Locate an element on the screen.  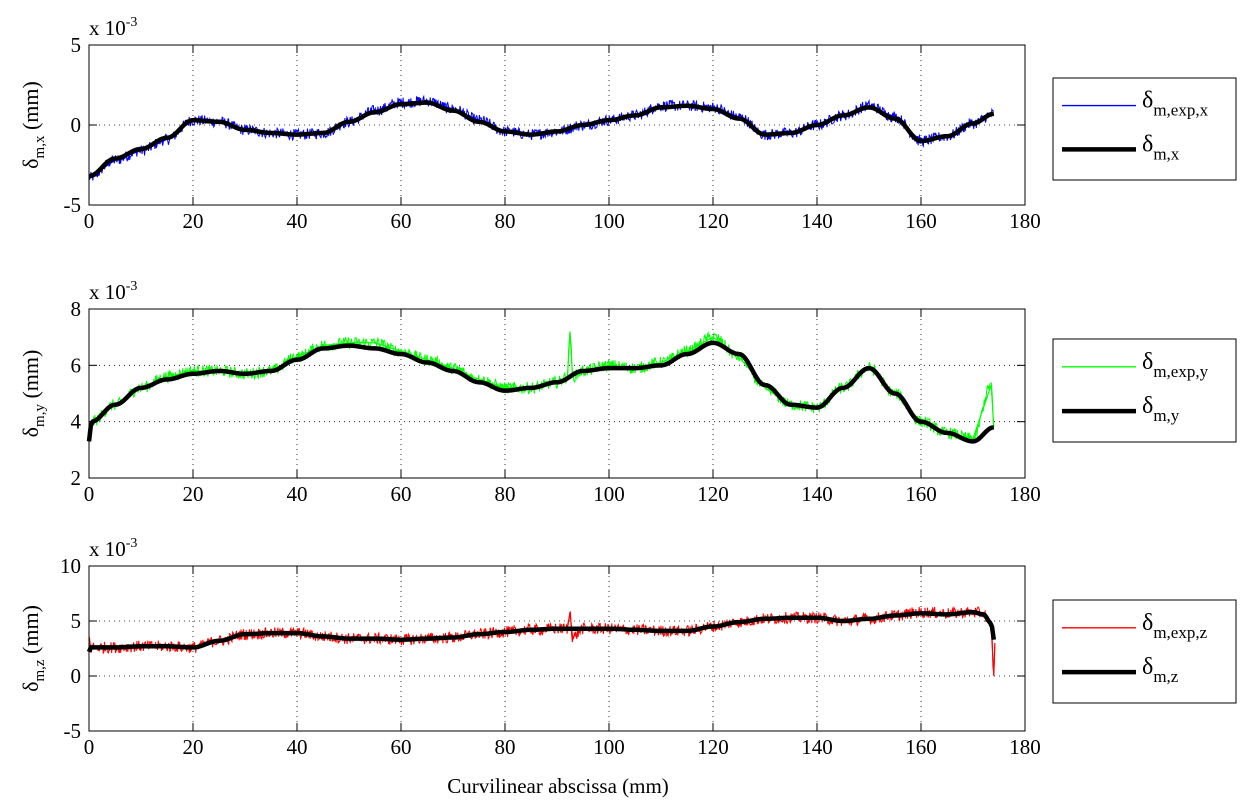
legend: δm,exp,x δm,x is located at coordinates (1144, 129).